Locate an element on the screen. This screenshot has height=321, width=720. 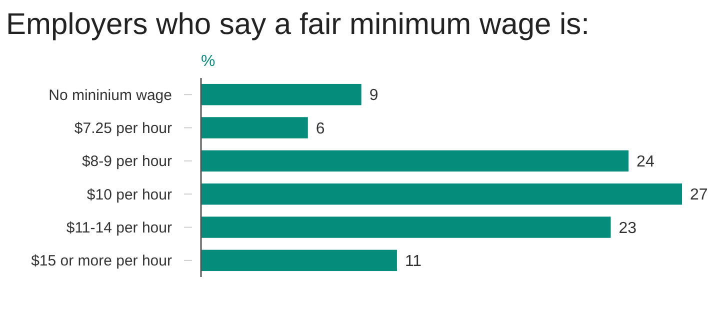
data-label: 11 is located at coordinates (413, 261).